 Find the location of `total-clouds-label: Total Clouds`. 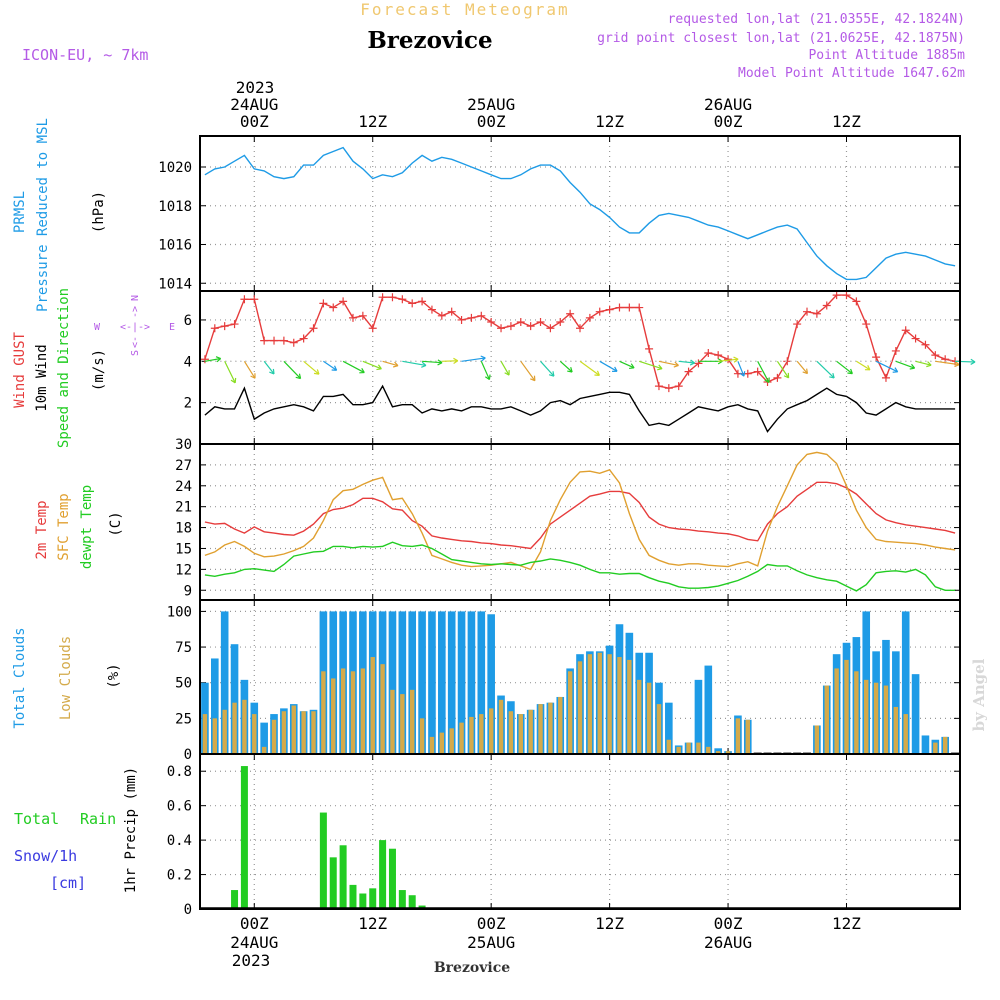

total-clouds-label: Total Clouds is located at coordinates (20, 677).